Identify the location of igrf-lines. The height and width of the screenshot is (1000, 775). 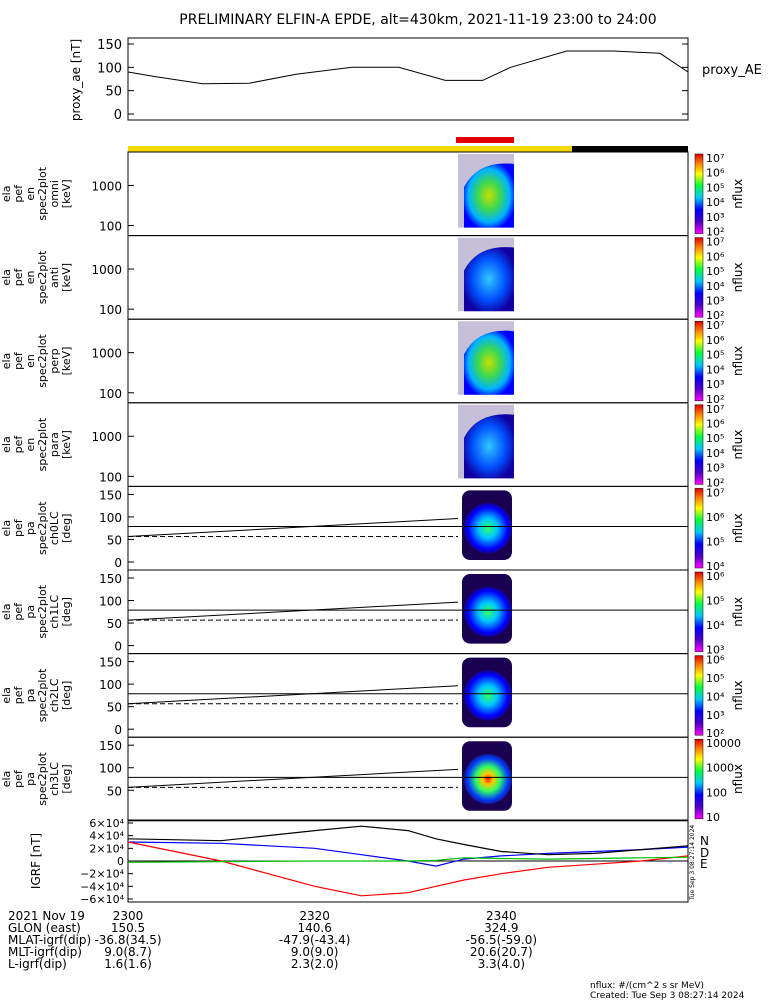
(408, 861).